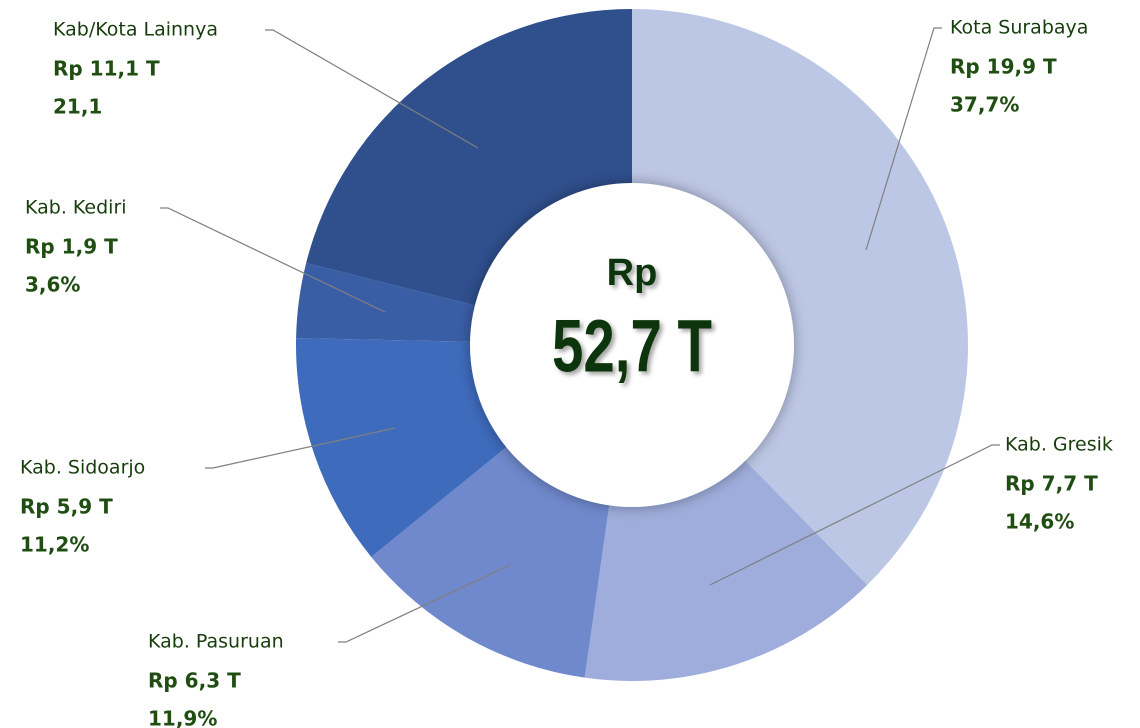 The height and width of the screenshot is (728, 1140). What do you see at coordinates (632, 273) in the screenshot?
I see `center-label: Rp` at bounding box center [632, 273].